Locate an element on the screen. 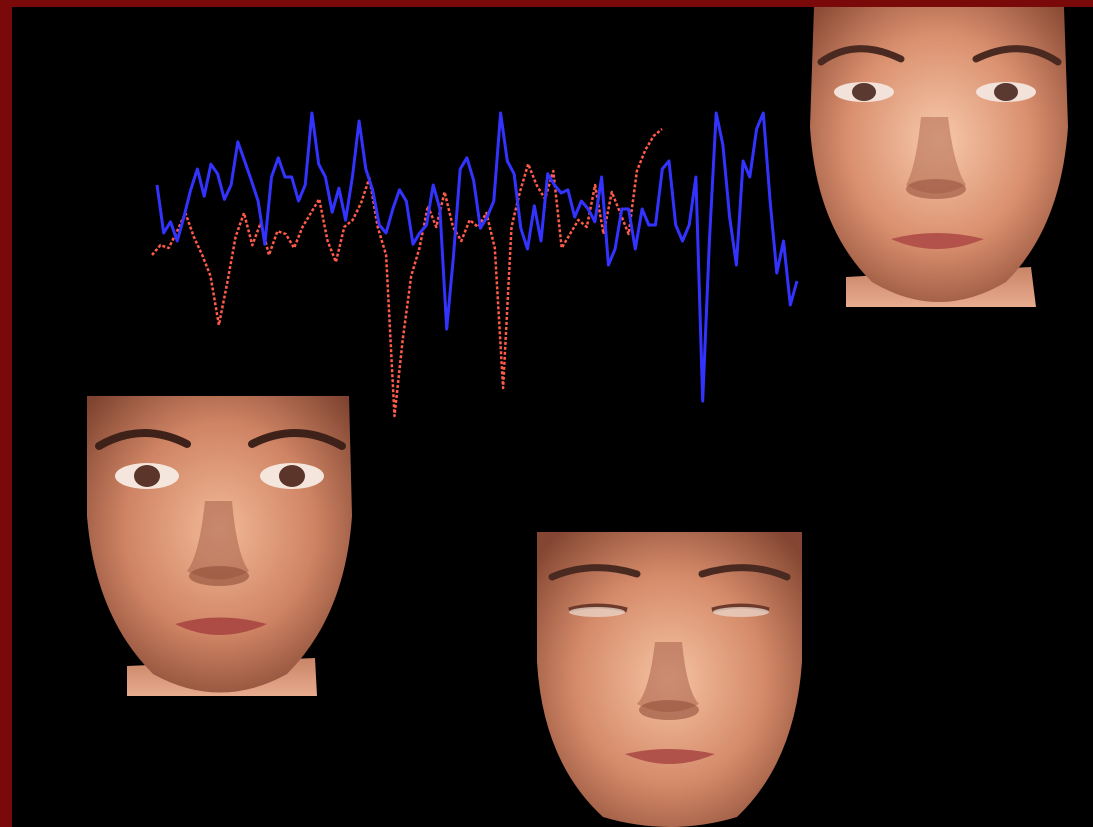 This screenshot has height=827, width=1093. face-render-left is located at coordinates (219, 546).